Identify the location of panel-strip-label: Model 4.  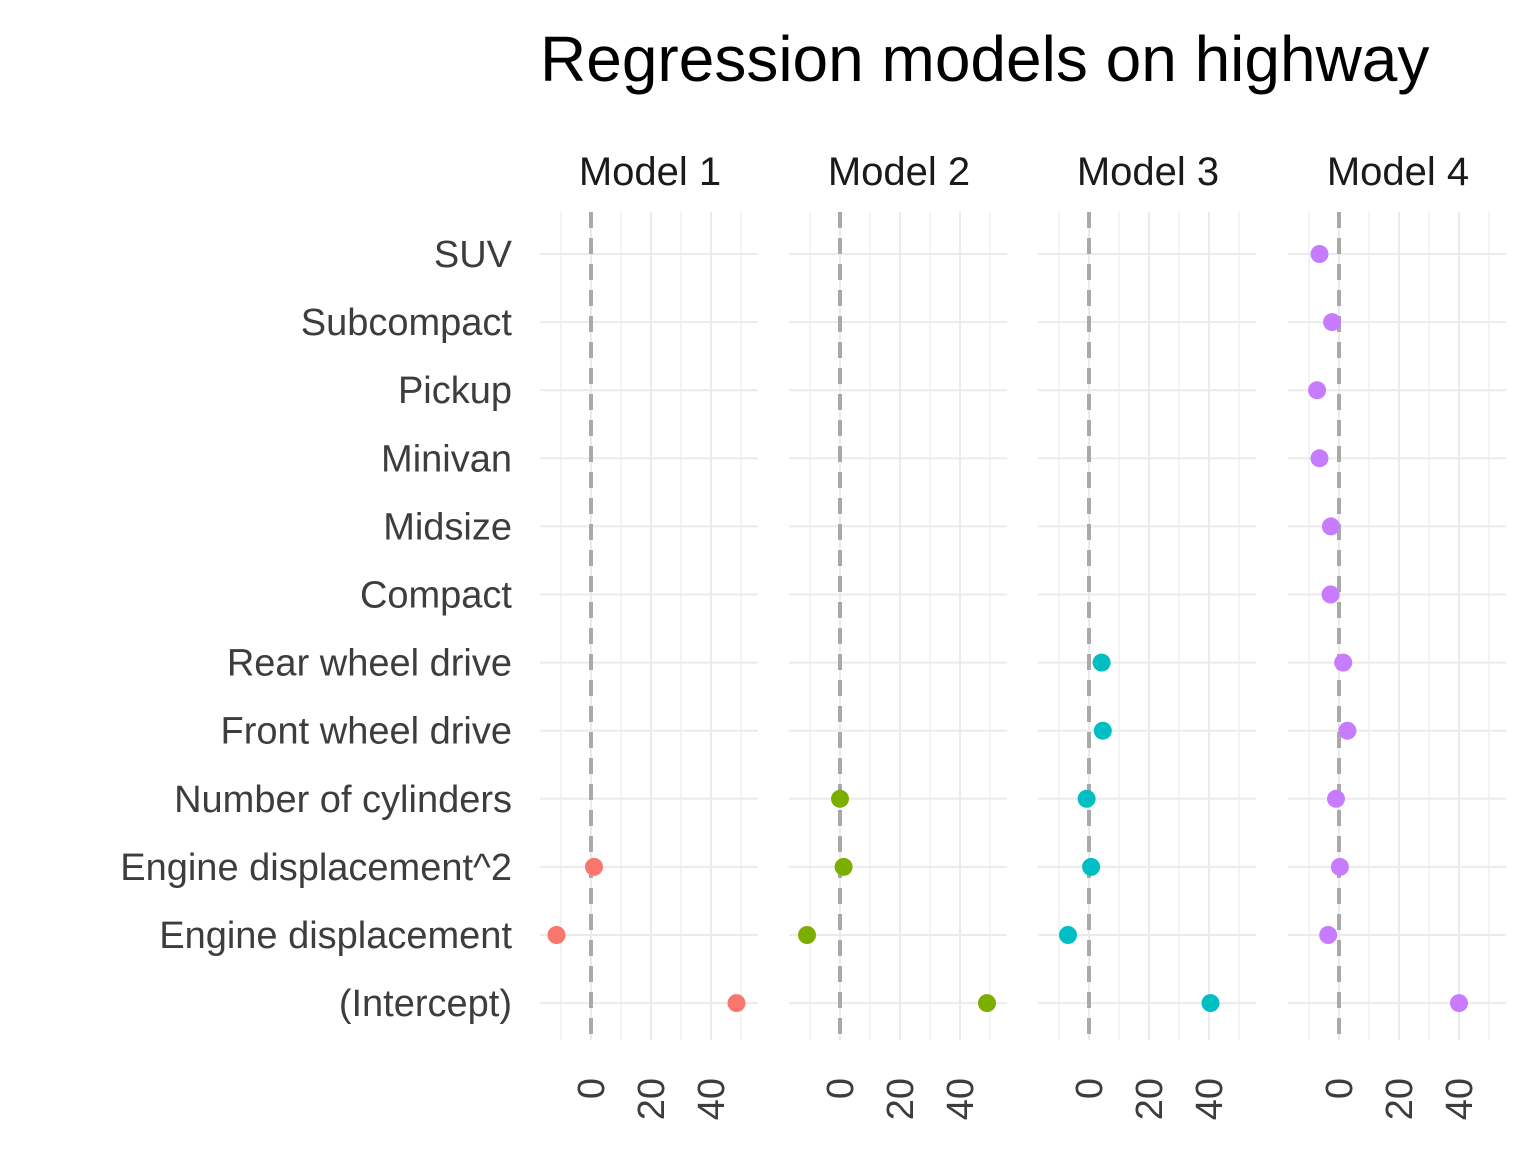
(1398, 172).